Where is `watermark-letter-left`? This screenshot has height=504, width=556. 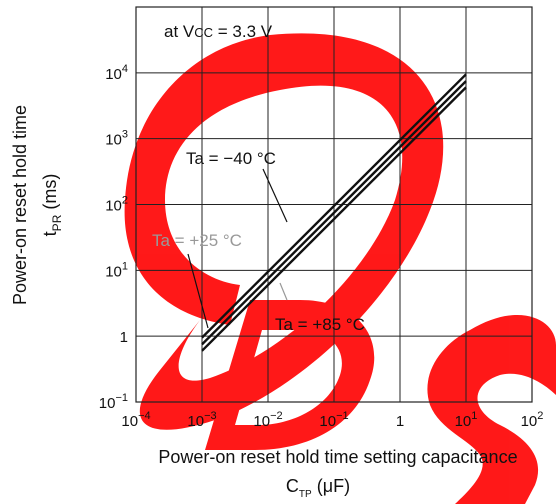 watermark-letter-left is located at coordinates (290, 375).